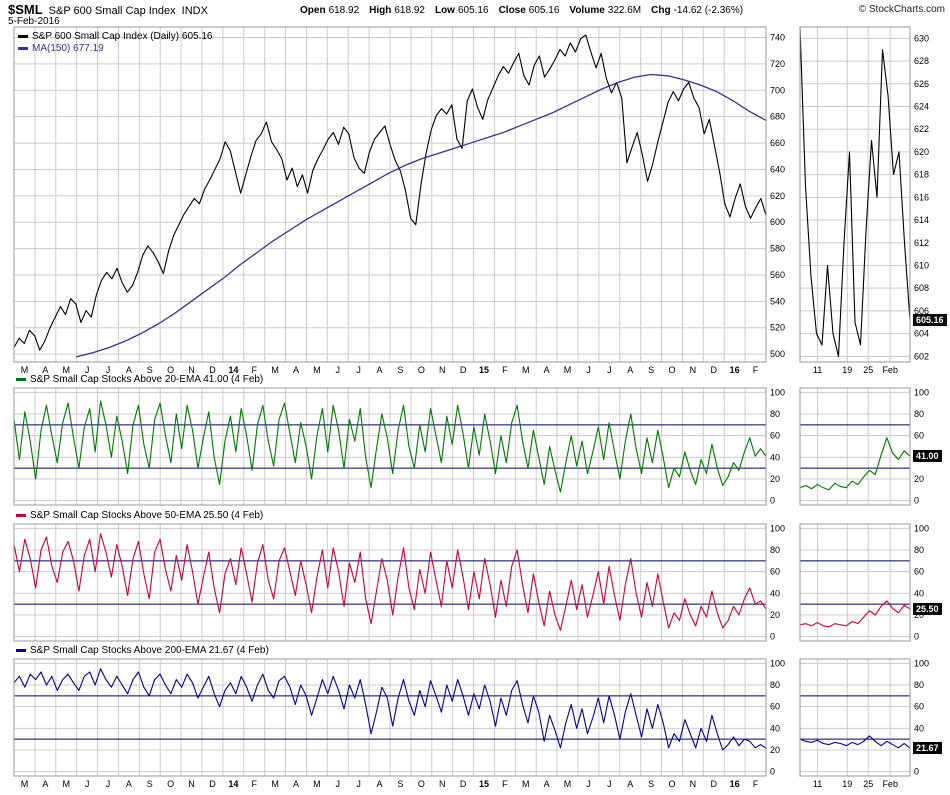 The width and height of the screenshot is (950, 795). What do you see at coordinates (512, 10) in the screenshot?
I see `quote-label: Close` at bounding box center [512, 10].